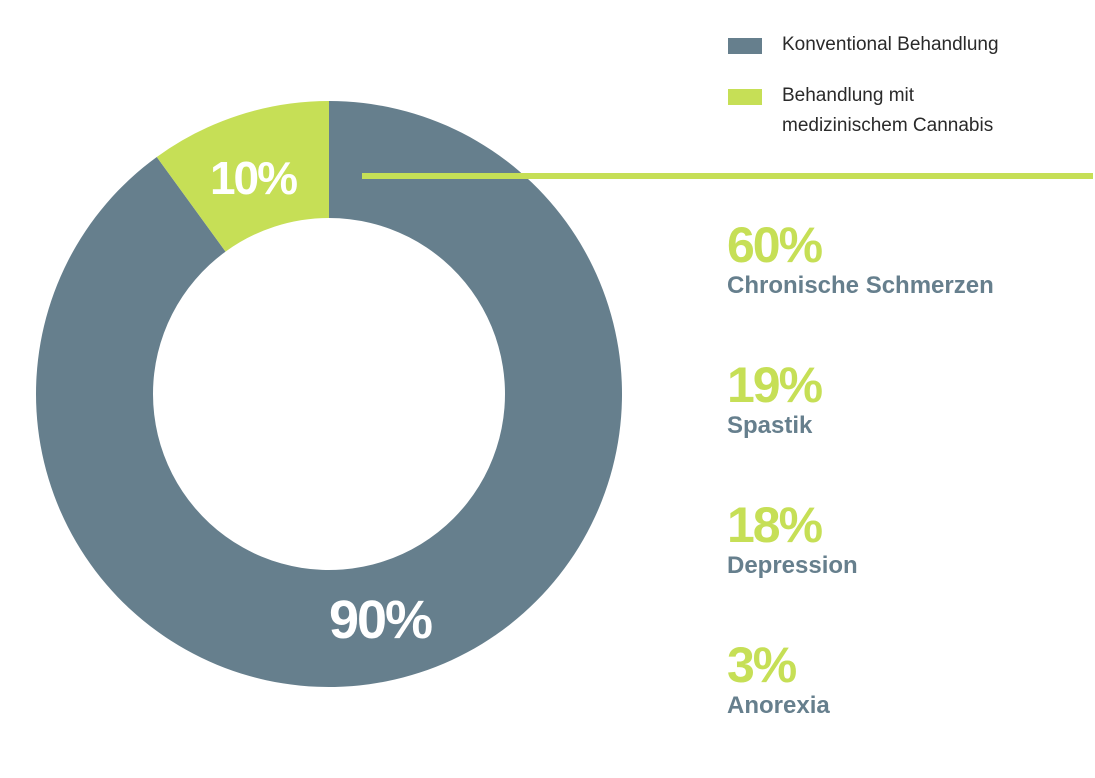 This screenshot has height=778, width=1095. What do you see at coordinates (380, 620) in the screenshot?
I see `conventional-percent-label: 90%` at bounding box center [380, 620].